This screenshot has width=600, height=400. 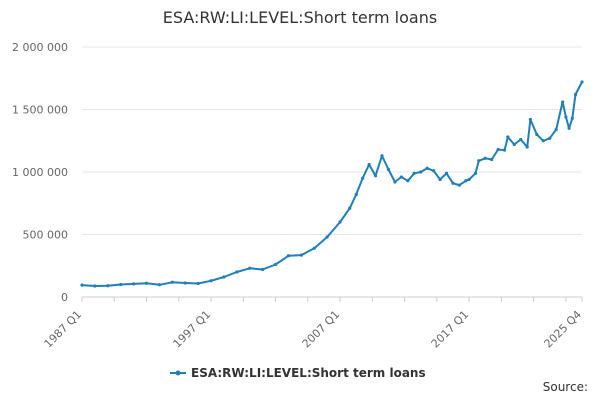 I want to click on chart-title: ESA:RW:LI:LEVEL:Short term loans, so click(x=300, y=17).